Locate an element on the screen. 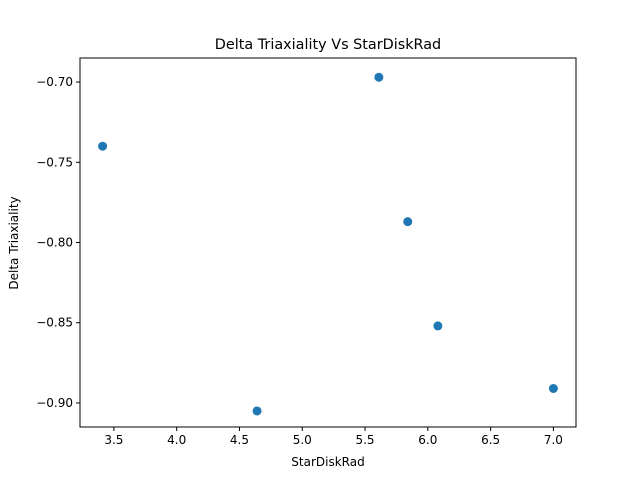 Image resolution: width=640 pixels, height=484 pixels. x-tick-label: 7.0 is located at coordinates (553, 440).